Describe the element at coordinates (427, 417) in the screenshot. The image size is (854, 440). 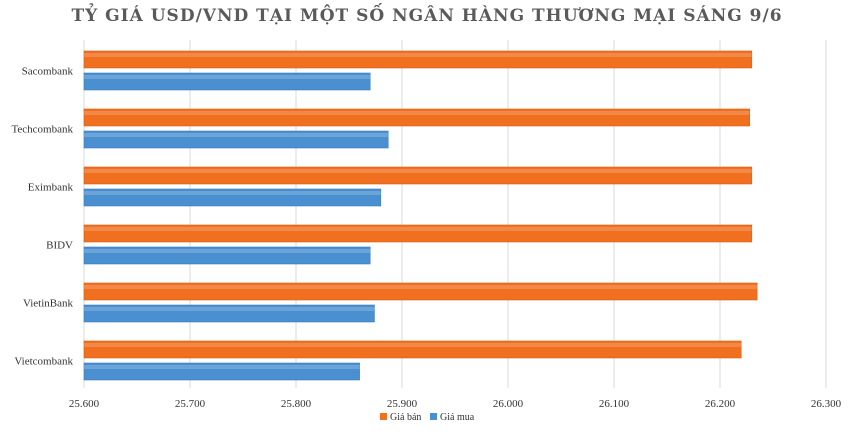
I see `legend: Giá bán Giá mua` at that location.